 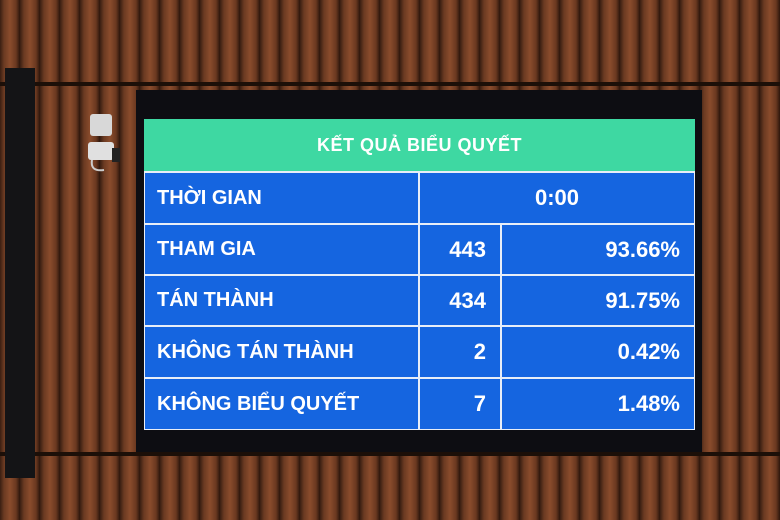 I want to click on row-percent: 0.42%, so click(x=598, y=352).